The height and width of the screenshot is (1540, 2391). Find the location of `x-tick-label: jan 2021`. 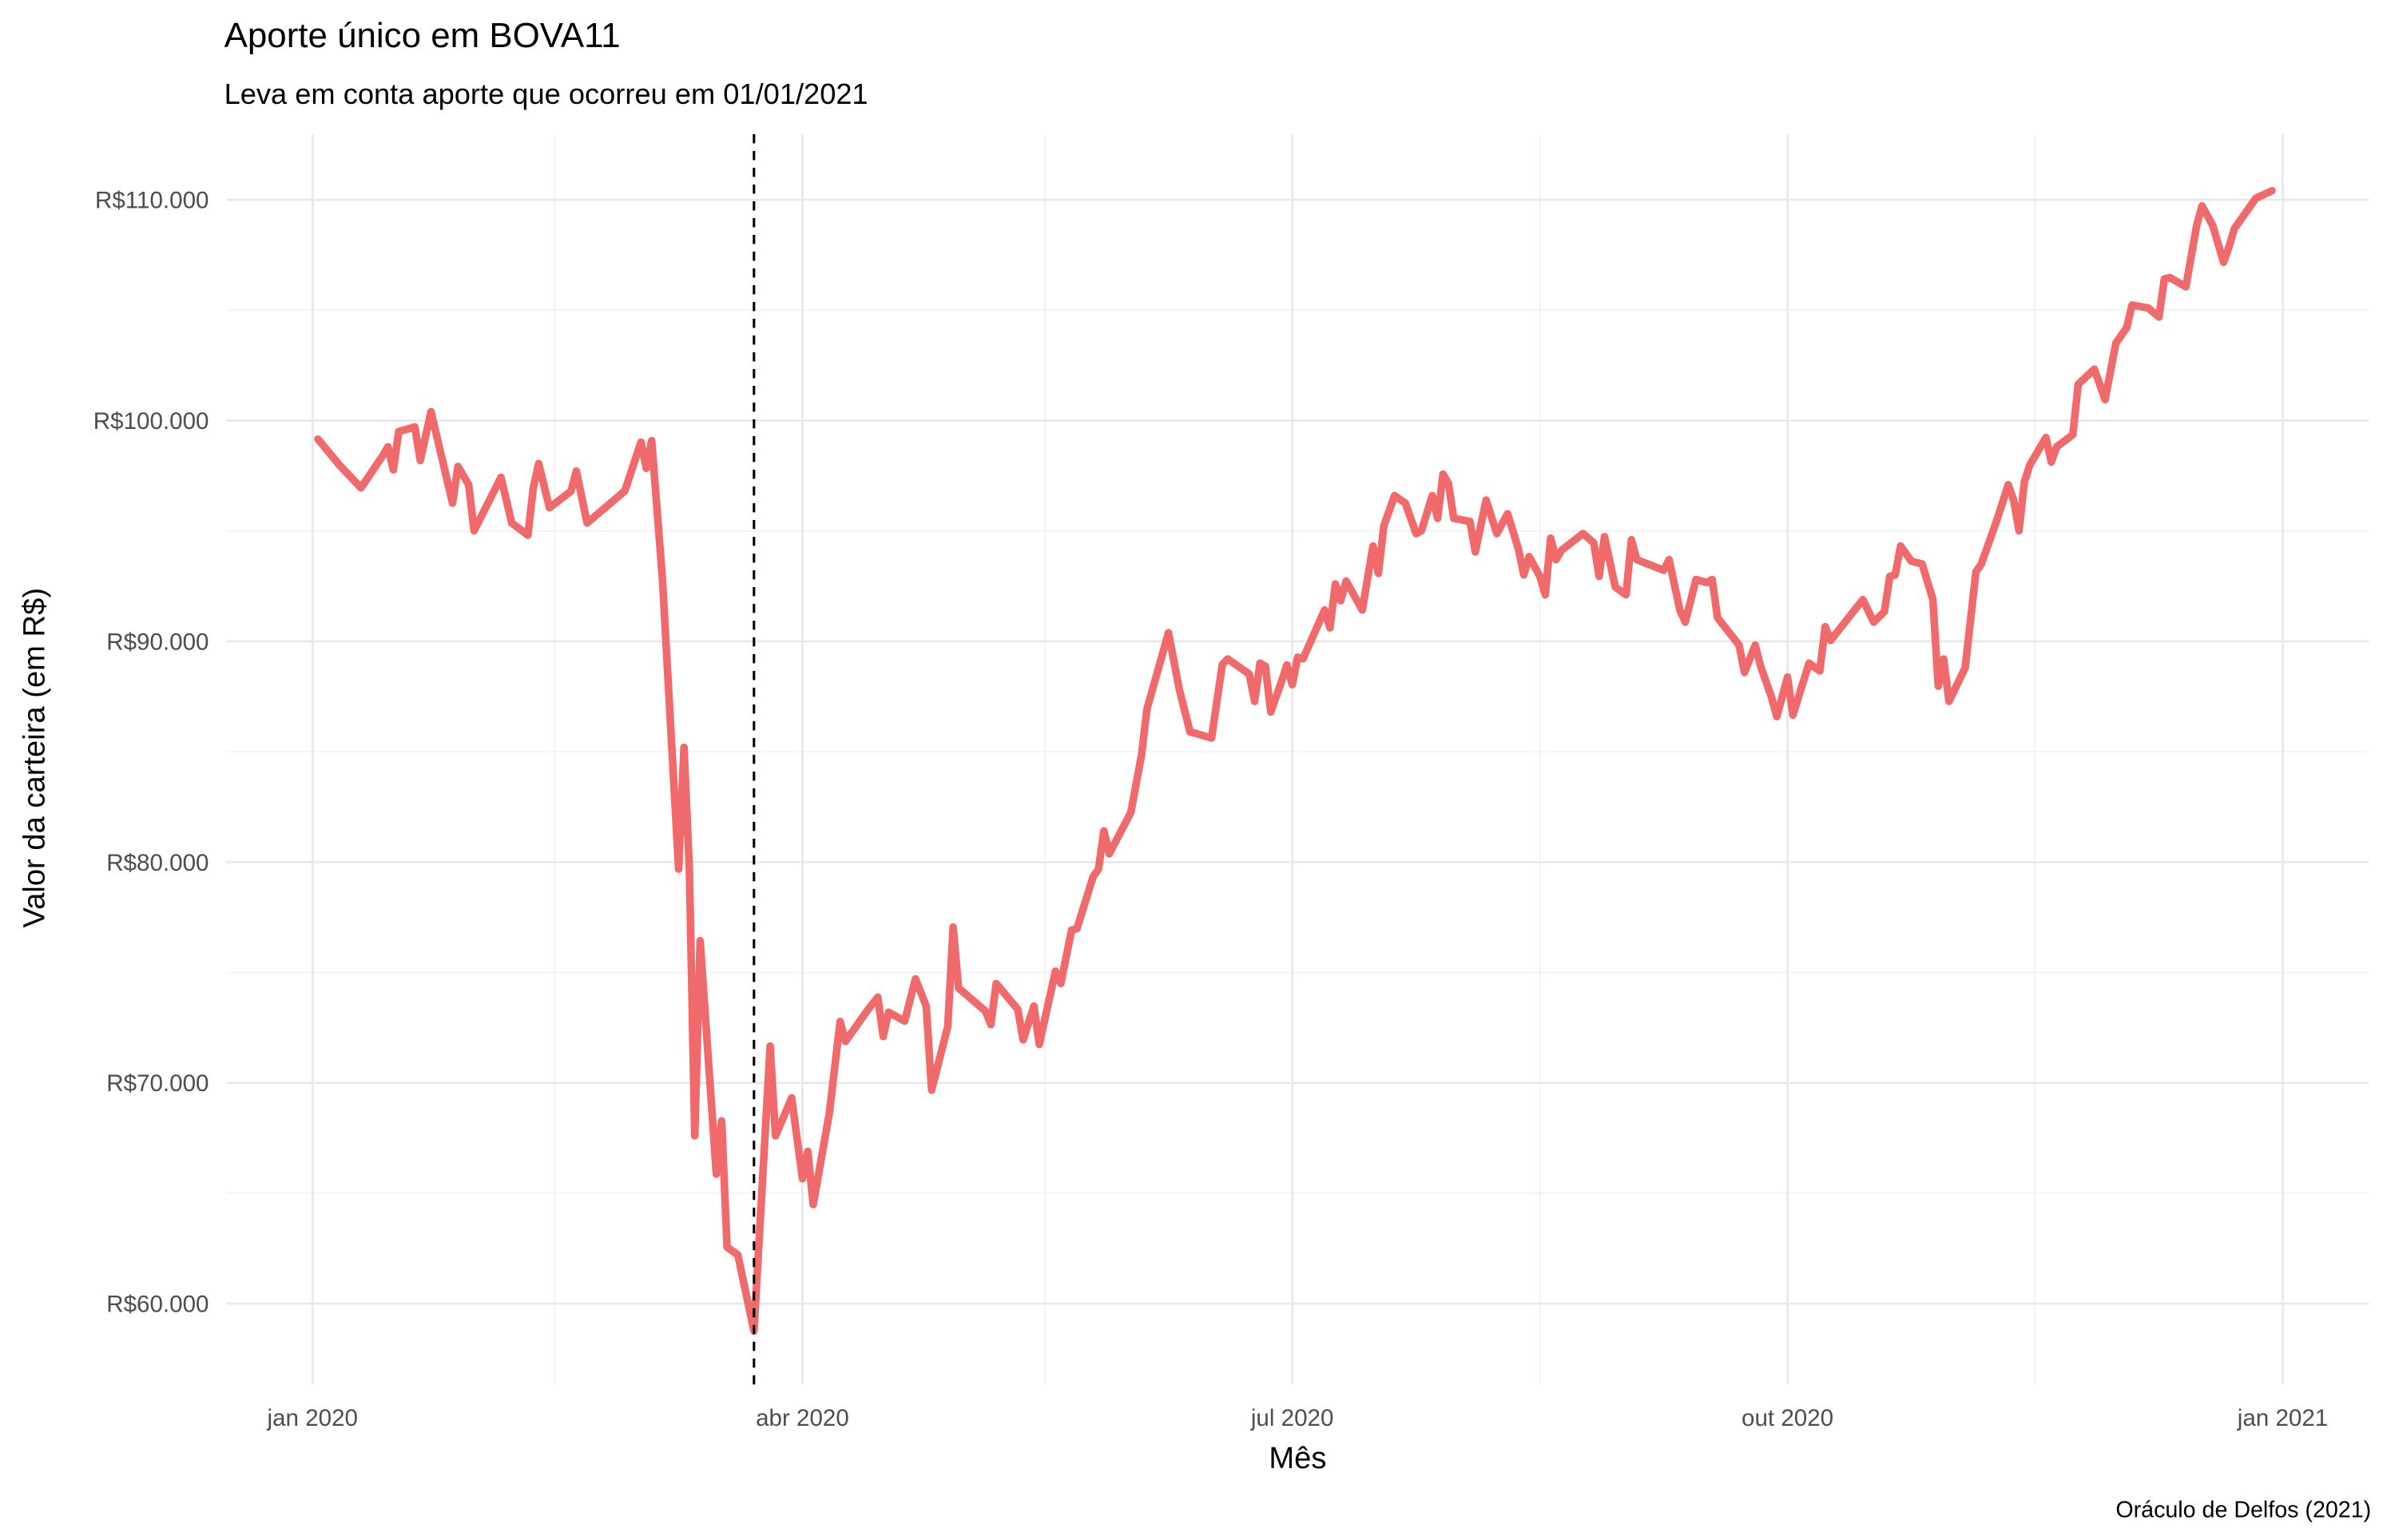

x-tick-label: jan 2021 is located at coordinates (2283, 1418).